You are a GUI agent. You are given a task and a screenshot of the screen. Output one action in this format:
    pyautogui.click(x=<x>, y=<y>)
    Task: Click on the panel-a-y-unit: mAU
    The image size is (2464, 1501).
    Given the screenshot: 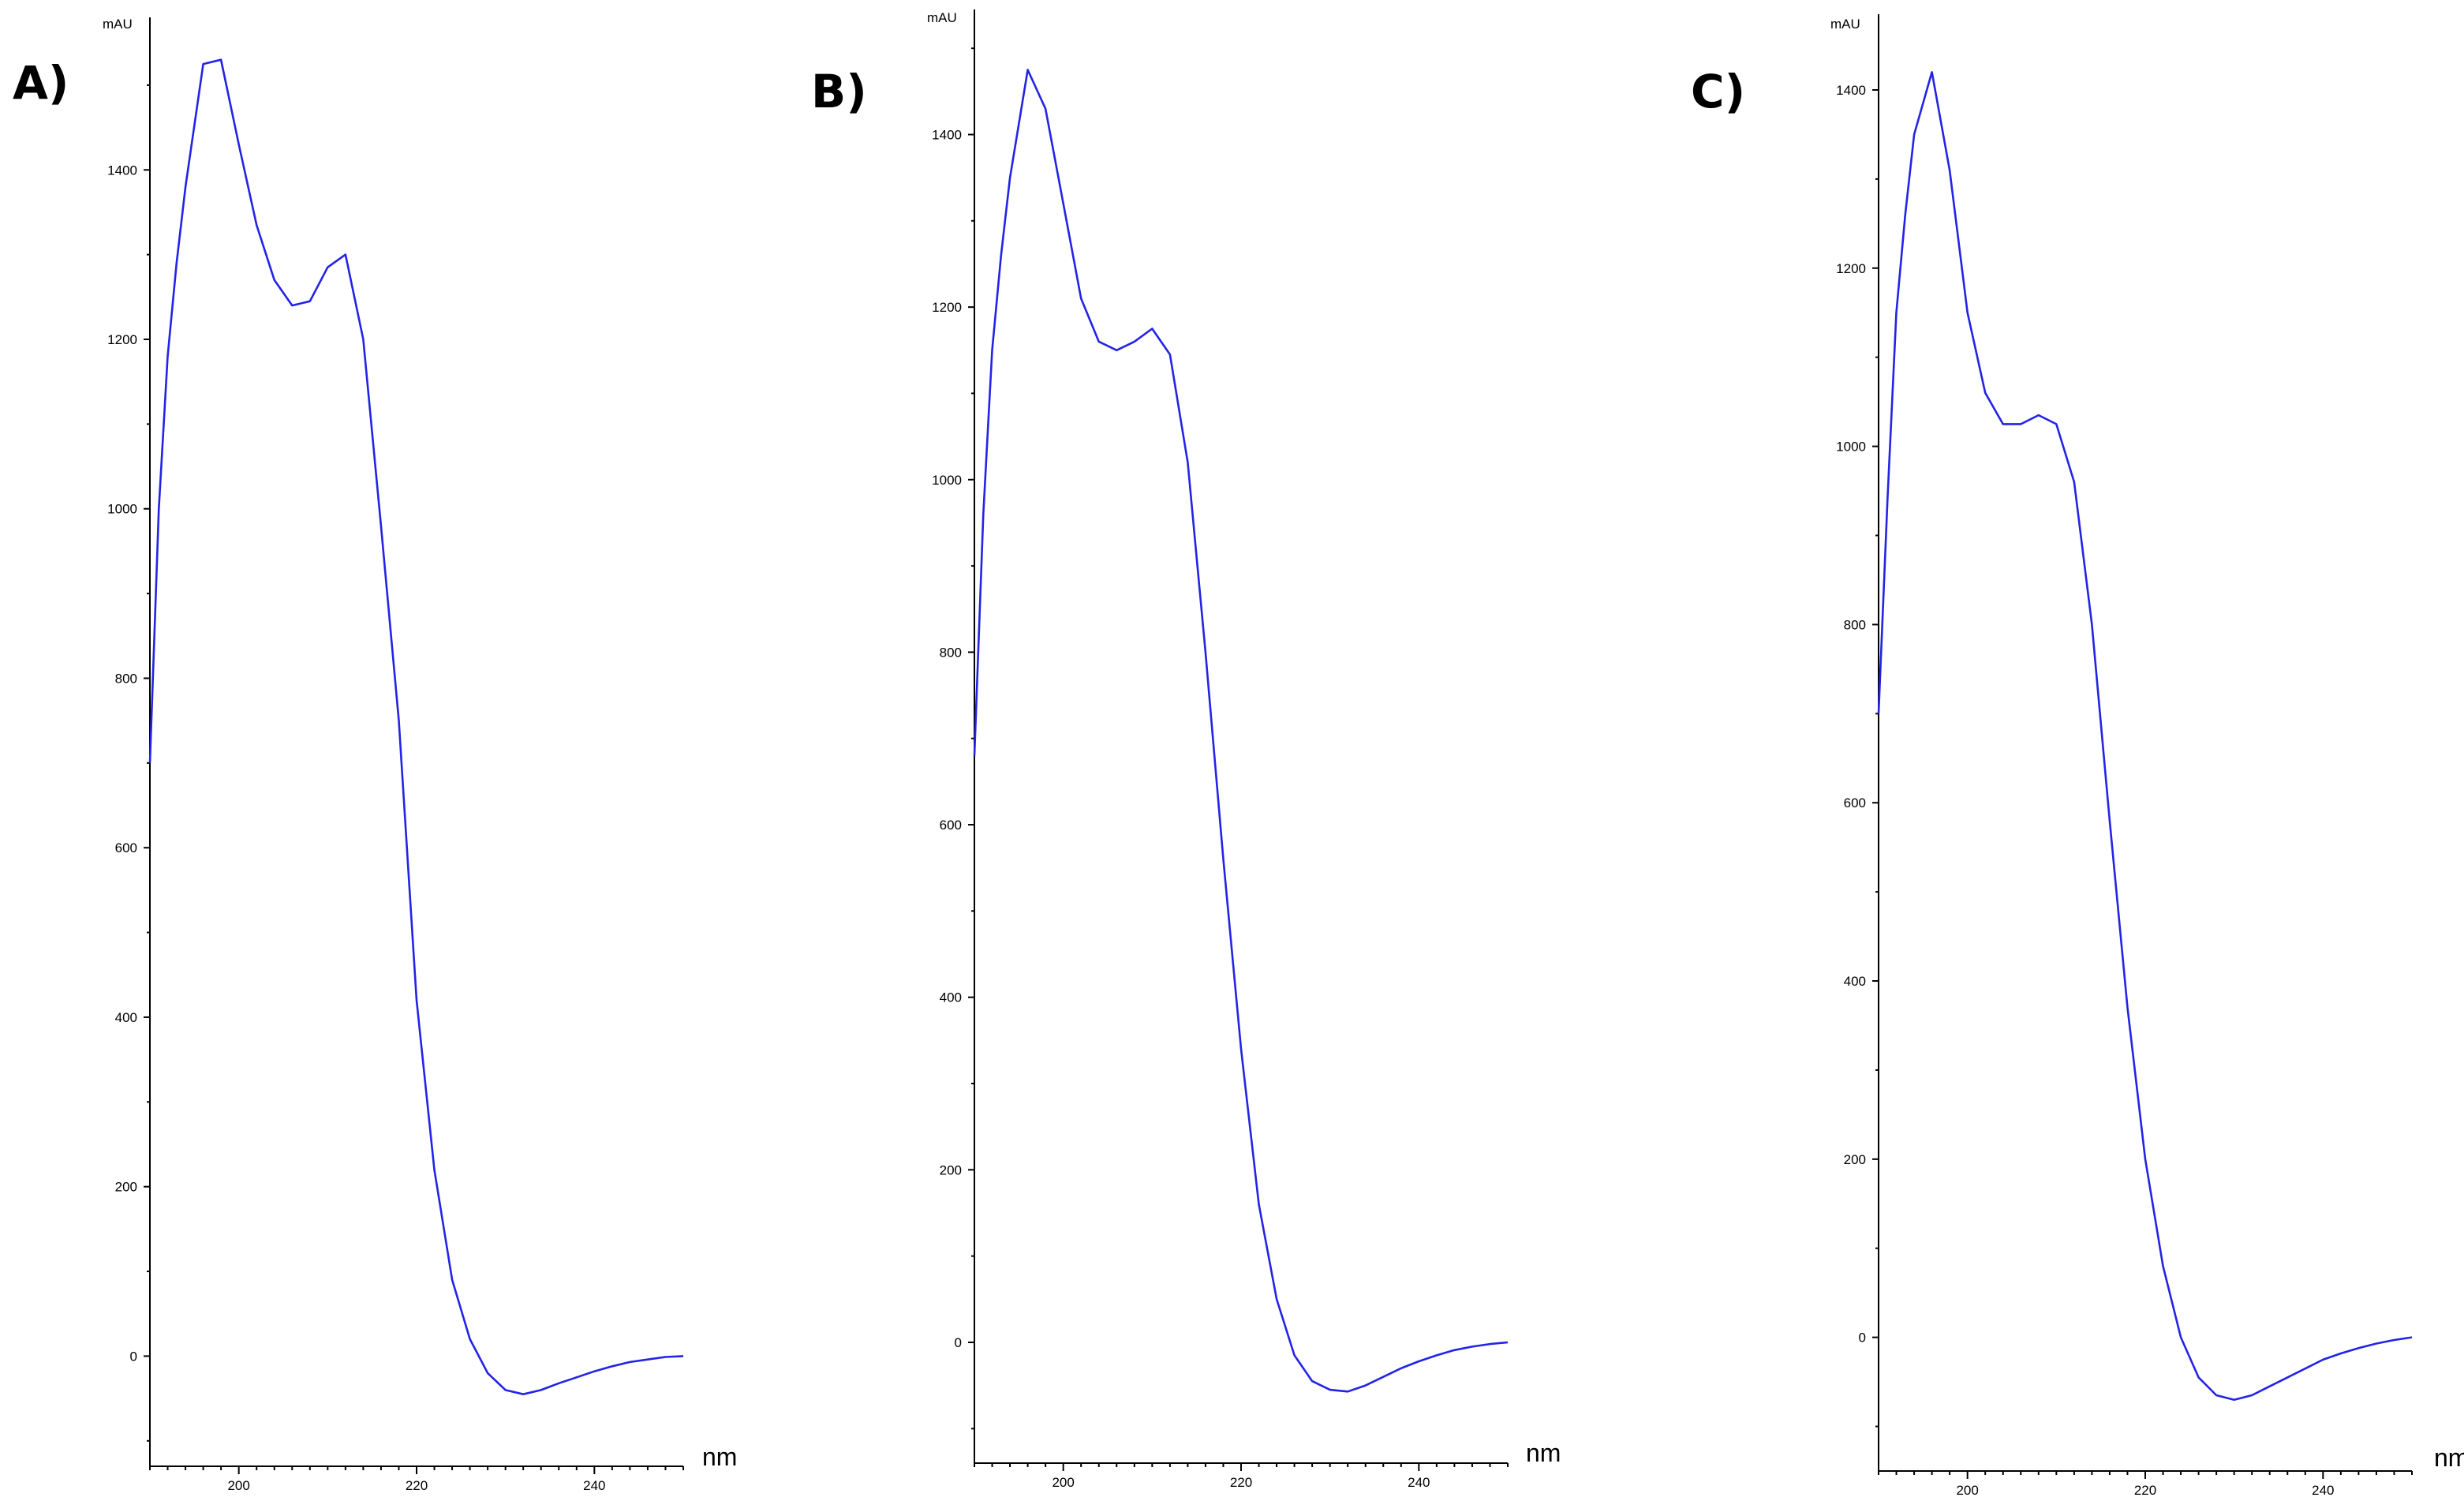 What is the action you would take?
    pyautogui.click(x=118, y=24)
    